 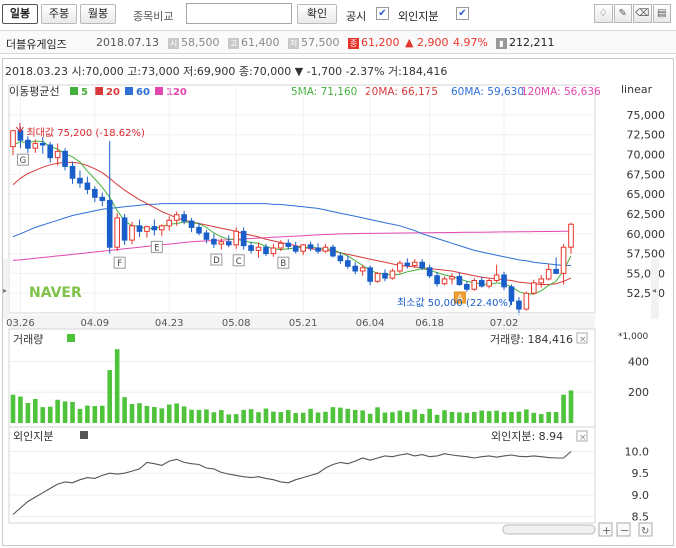 What do you see at coordinates (661, 13) in the screenshot?
I see `layout-icon: ▤` at bounding box center [661, 13].